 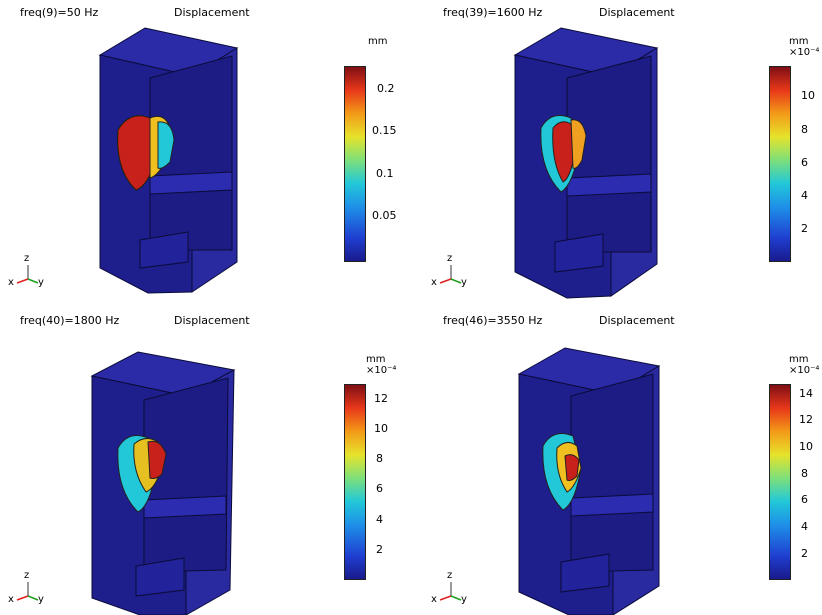 What do you see at coordinates (385, 173) in the screenshot?
I see `colorbar-tick-label: 0.1` at bounding box center [385, 173].